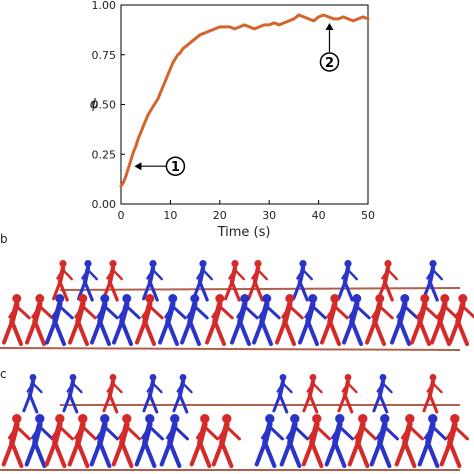 The image size is (474, 474). Describe the element at coordinates (319, 215) in the screenshot. I see `x-tick-label: 40` at that location.